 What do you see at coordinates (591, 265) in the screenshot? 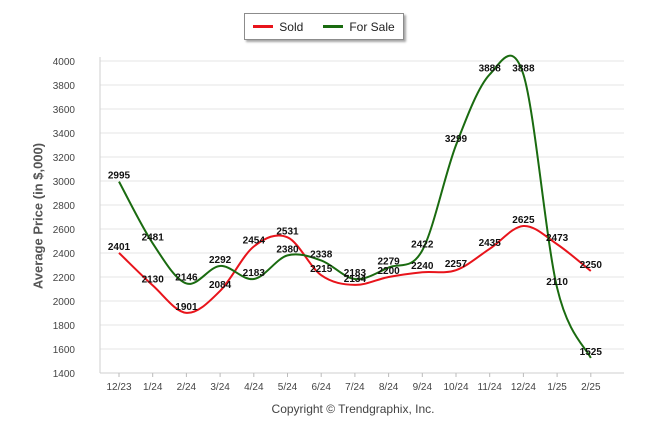
I see `data-label-sold: 2250` at bounding box center [591, 265].